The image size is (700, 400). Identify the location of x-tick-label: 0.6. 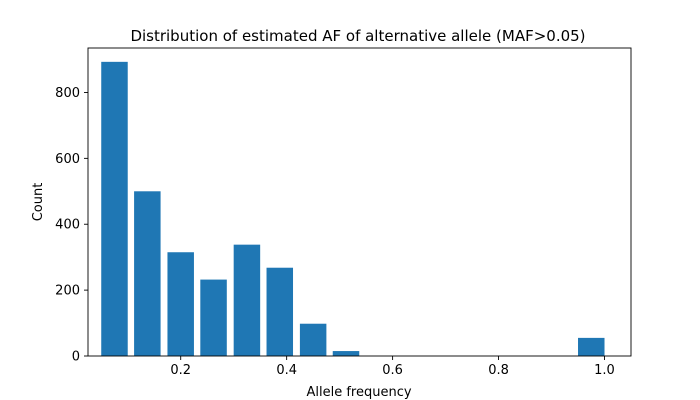
(392, 370).